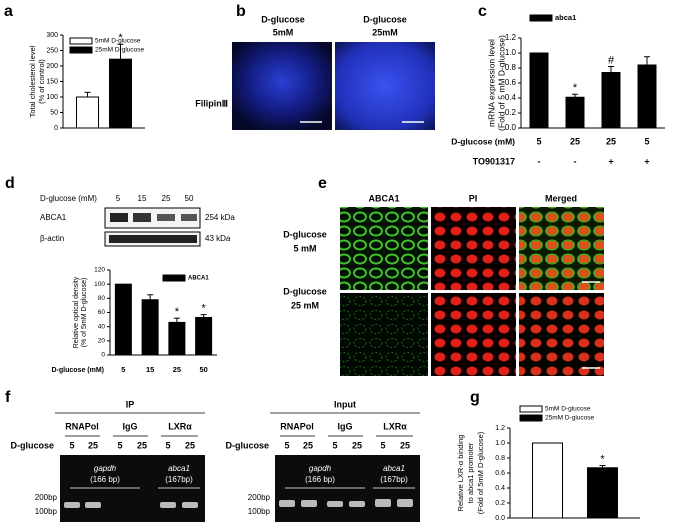 The width and height of the screenshot is (700, 526). Describe the element at coordinates (220, 217) in the screenshot. I see `blot-size: 254 kDa` at that location.